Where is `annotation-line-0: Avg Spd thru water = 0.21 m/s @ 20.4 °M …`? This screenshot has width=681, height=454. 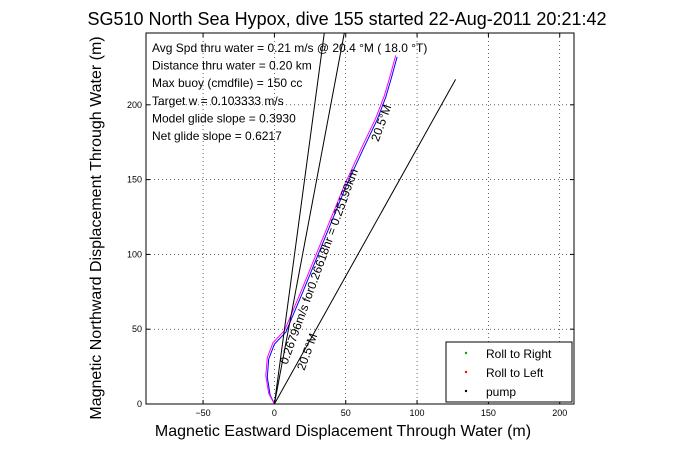 annotation-line-0: Avg Spd thru water = 0.21 m/s @ 20.4 °M … is located at coordinates (289, 48).